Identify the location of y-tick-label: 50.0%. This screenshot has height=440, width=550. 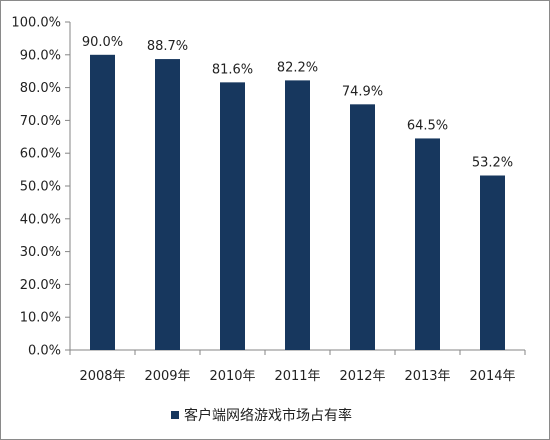
(40, 187).